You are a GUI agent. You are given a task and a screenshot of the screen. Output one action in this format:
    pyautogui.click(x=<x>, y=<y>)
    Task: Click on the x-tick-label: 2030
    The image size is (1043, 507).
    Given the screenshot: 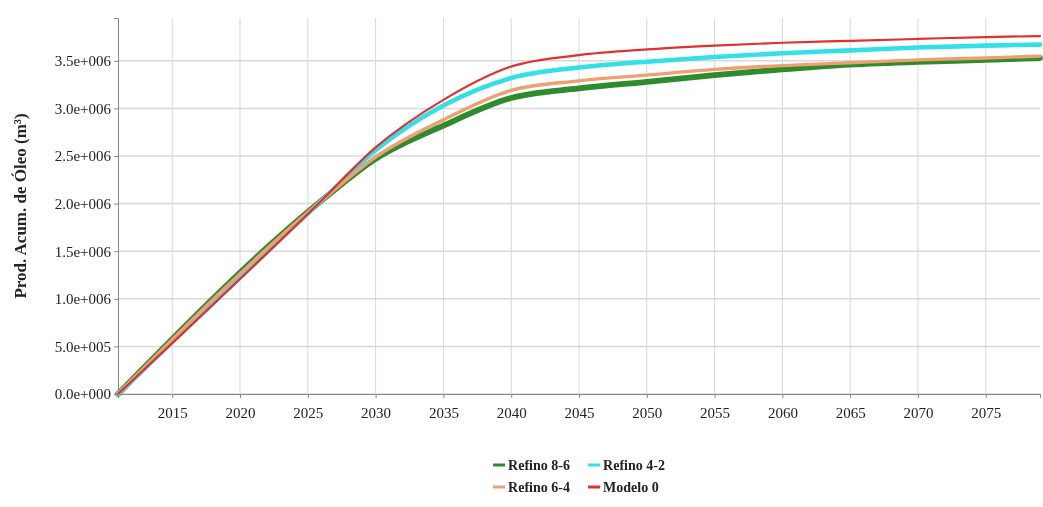 What is the action you would take?
    pyautogui.click(x=376, y=412)
    